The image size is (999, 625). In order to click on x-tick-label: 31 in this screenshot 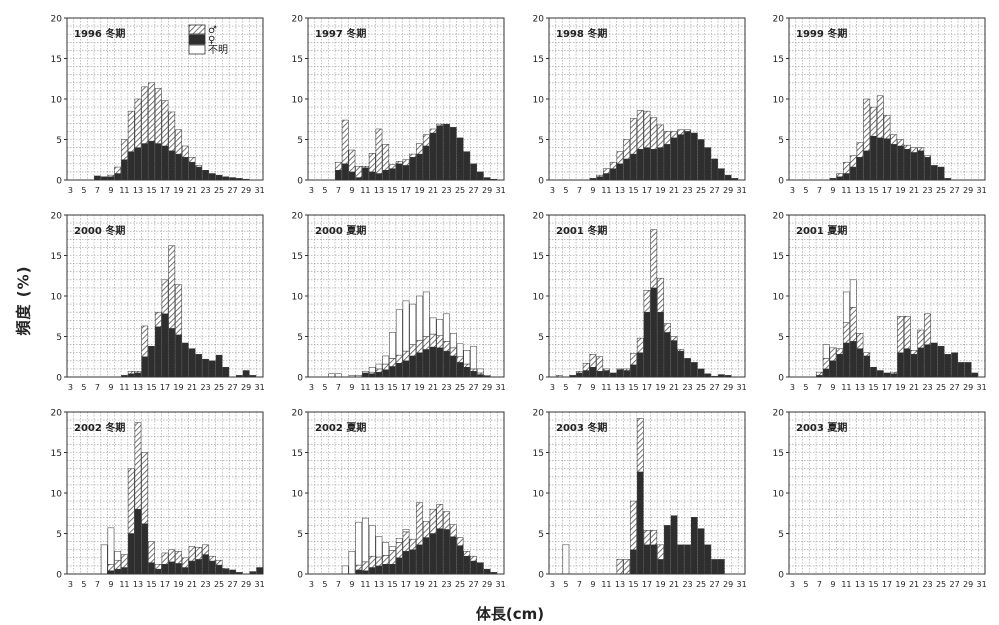, I will do `click(982, 584)`.